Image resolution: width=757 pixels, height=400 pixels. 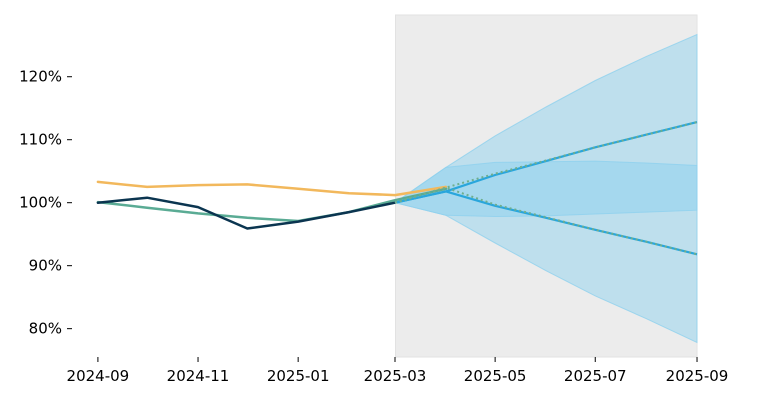 I want to click on x-tick-label: 2025-07, so click(x=595, y=376).